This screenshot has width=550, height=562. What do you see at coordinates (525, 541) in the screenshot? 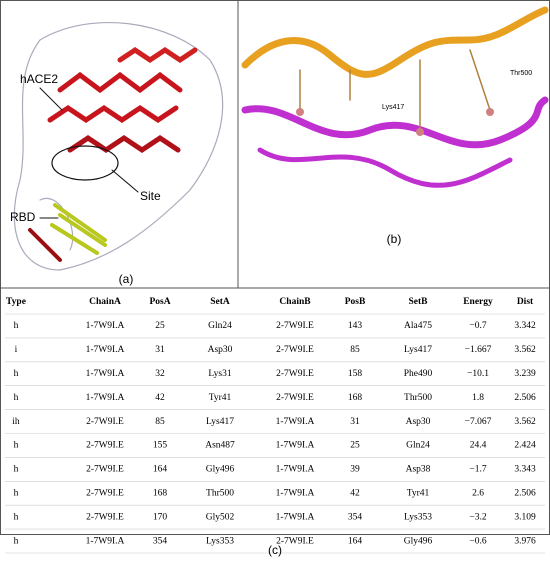
I see `table-cell: 3.976` at bounding box center [525, 541].